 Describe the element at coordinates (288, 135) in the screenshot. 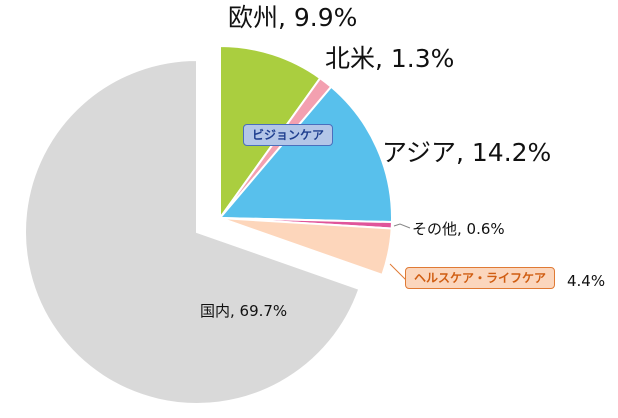

I see `group-label-vision-care: ビジョンケア` at that location.